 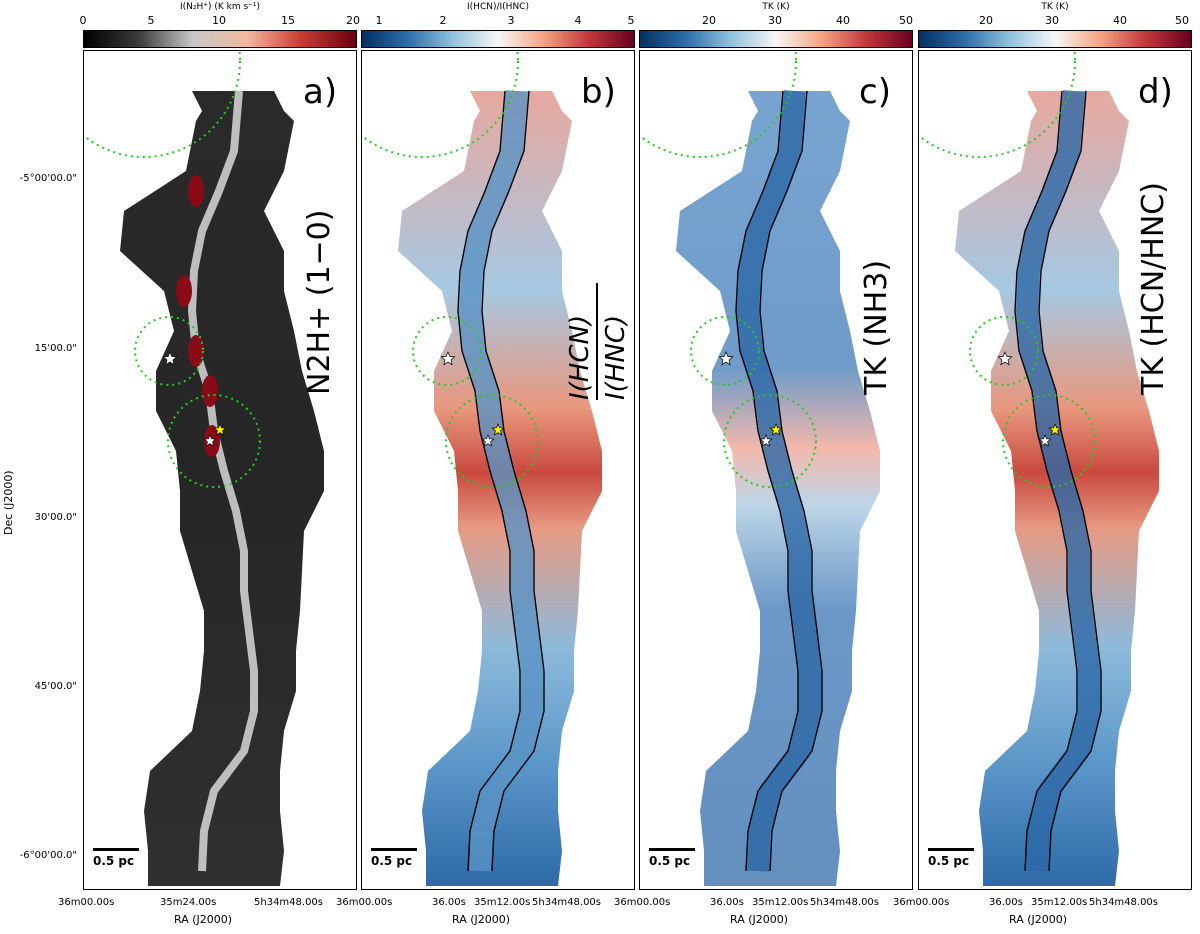 What do you see at coordinates (1038, 919) in the screenshot?
I see `ra-axis-title-d: RA (J2000)` at bounding box center [1038, 919].